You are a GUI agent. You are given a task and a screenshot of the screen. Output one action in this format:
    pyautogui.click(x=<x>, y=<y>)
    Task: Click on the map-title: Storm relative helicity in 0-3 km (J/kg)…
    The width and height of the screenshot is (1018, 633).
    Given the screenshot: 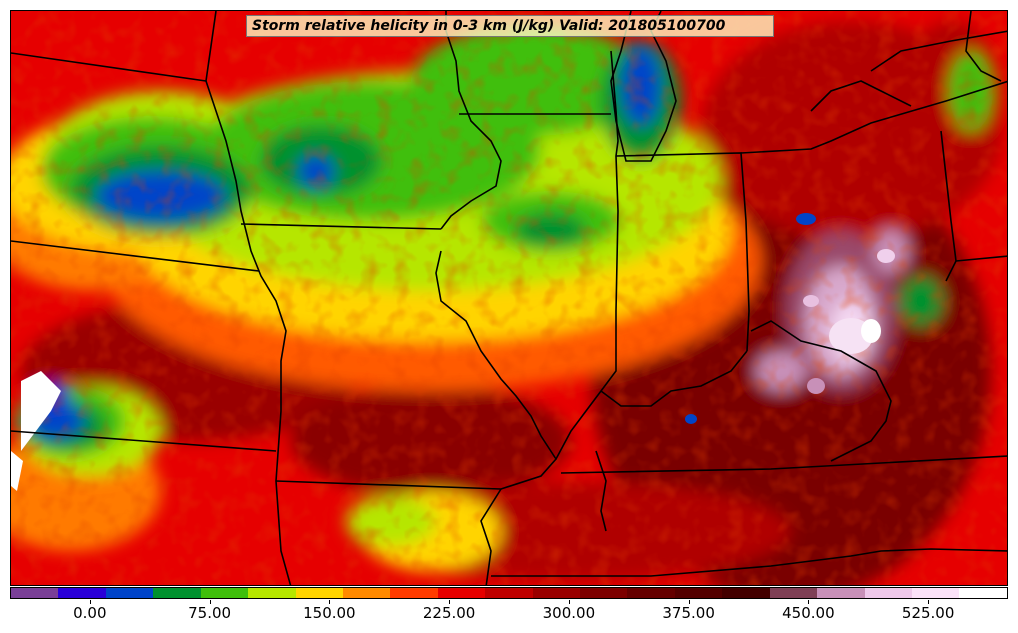 What is the action you would take?
    pyautogui.click(x=510, y=26)
    